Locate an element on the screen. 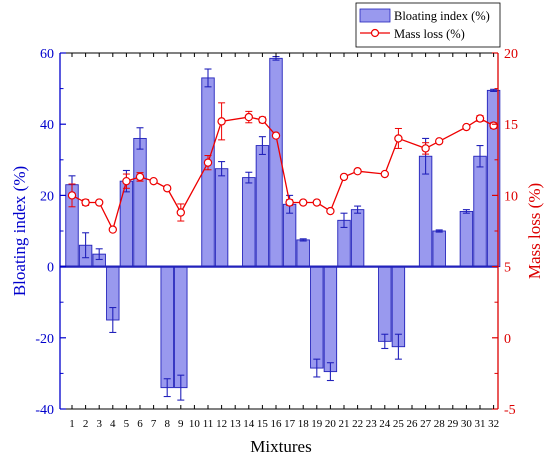  x-tick-label: 1 is located at coordinates (72, 424).